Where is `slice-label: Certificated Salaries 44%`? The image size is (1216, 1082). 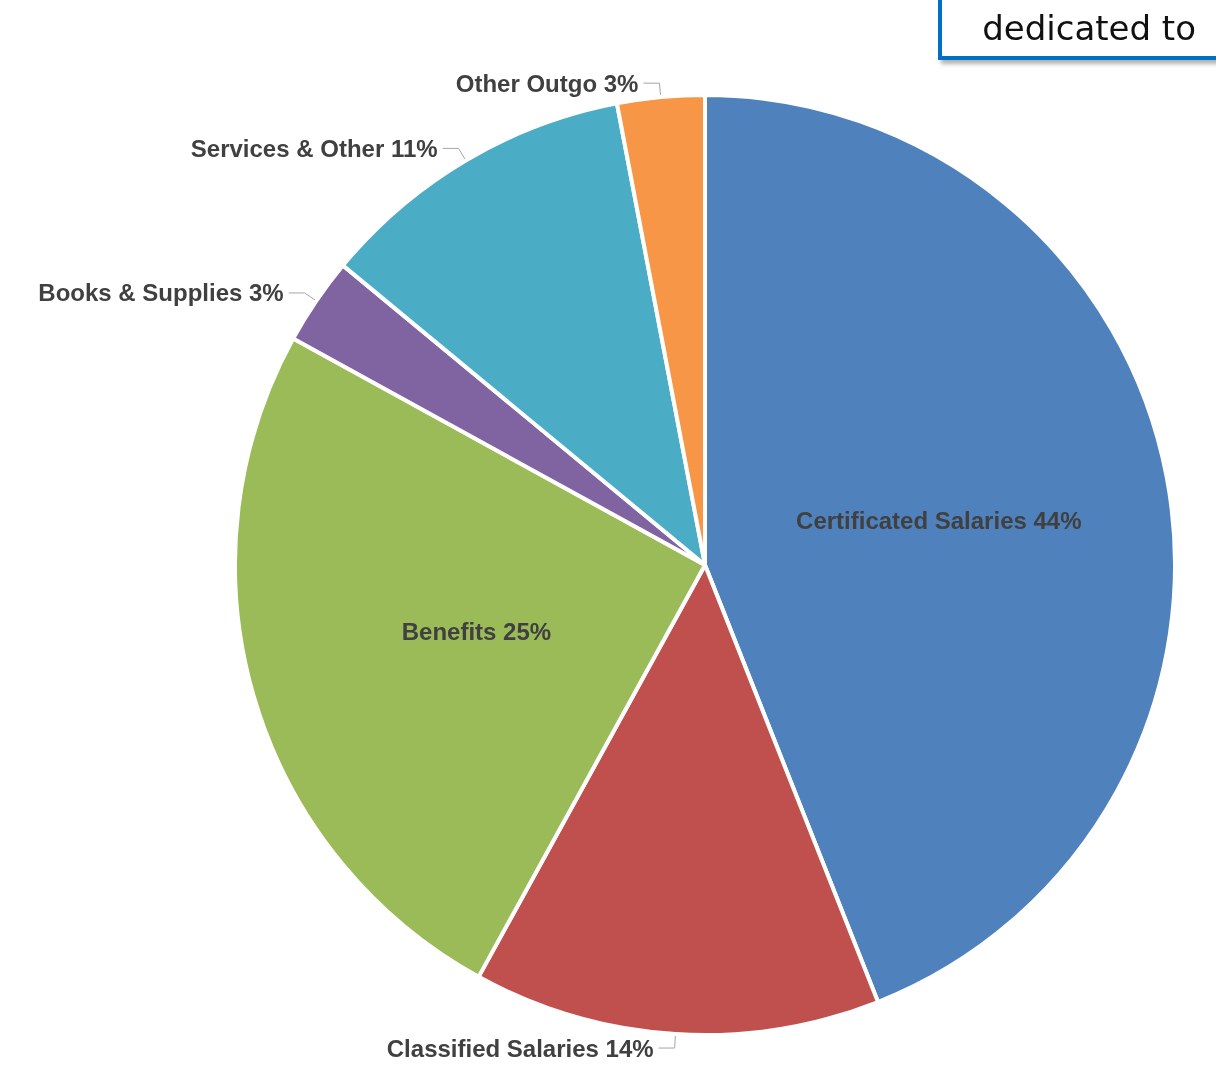 slice-label: Certificated Salaries 44% is located at coordinates (939, 520).